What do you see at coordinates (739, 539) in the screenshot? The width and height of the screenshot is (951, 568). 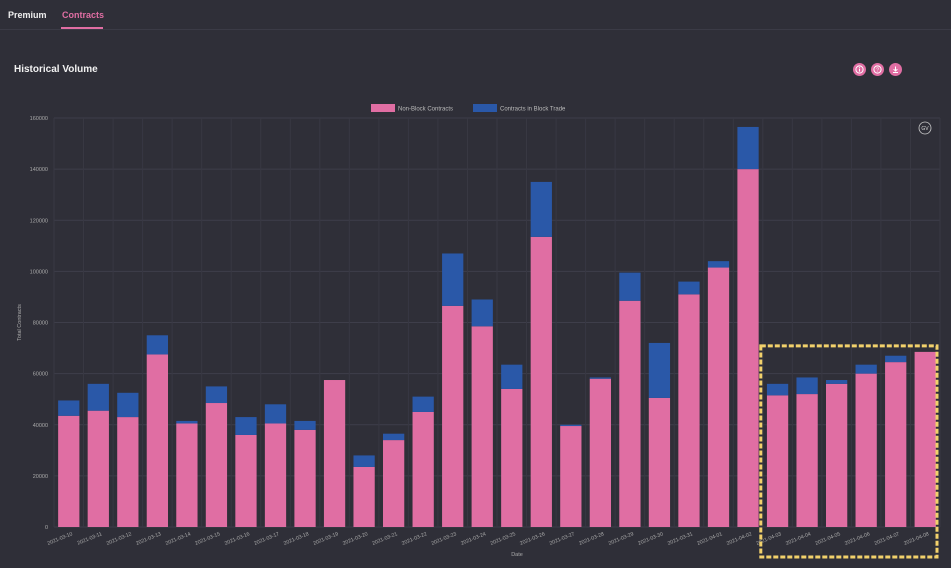 I see `x-tick-label: 2021-04-02` at bounding box center [739, 539].